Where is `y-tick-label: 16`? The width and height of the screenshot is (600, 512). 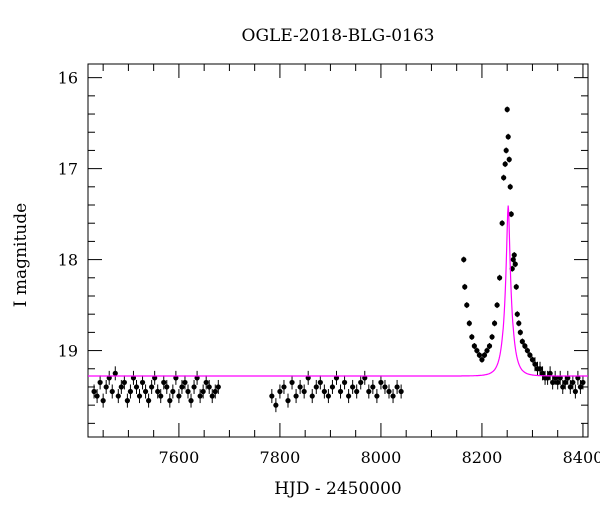
y-tick-label: 16 is located at coordinates (68, 78).